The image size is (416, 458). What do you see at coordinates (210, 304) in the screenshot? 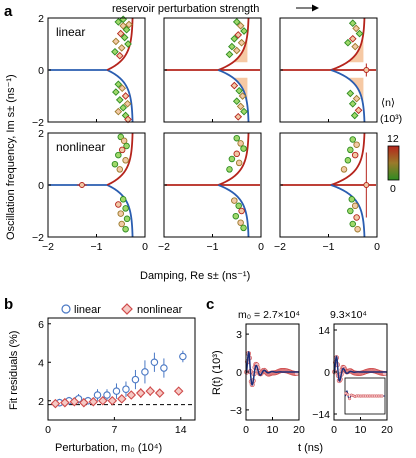
I see `panel-letter-c: c` at bounding box center [210, 304].